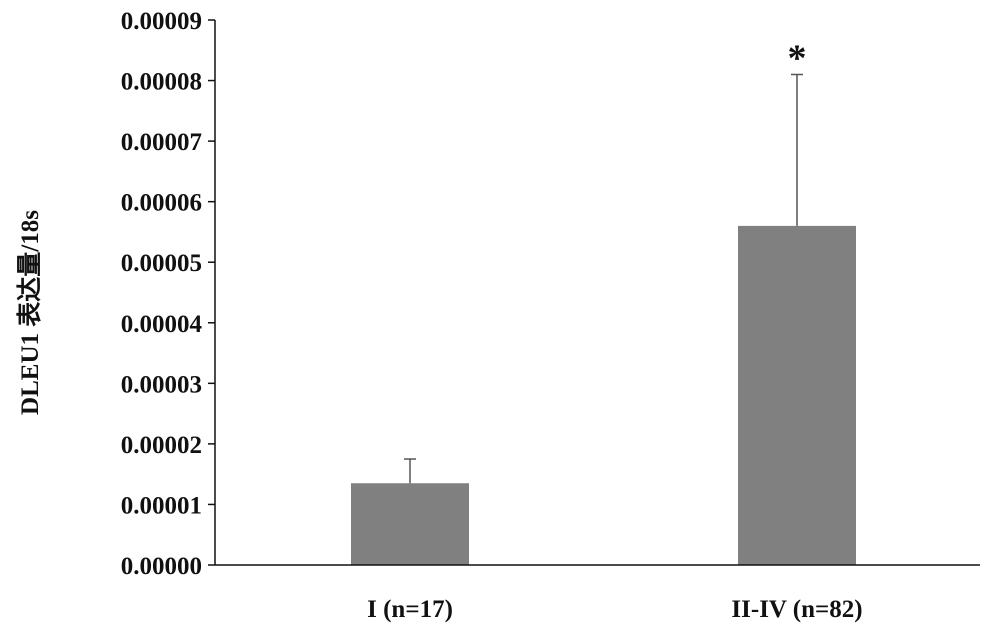 This screenshot has width=1000, height=632. What do you see at coordinates (161, 21) in the screenshot?
I see `y-tick-label: 0.00009` at bounding box center [161, 21].